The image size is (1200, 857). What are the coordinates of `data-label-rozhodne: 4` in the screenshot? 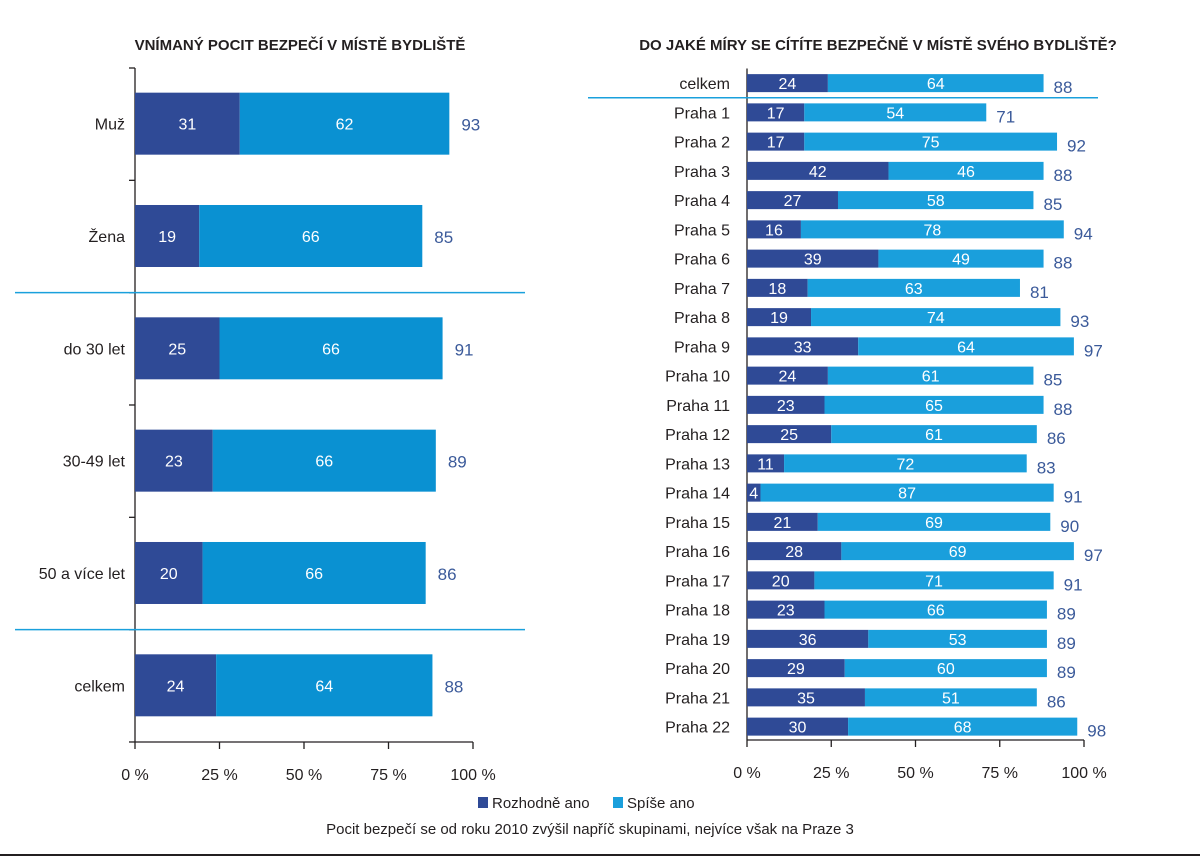 It's located at (753, 494).